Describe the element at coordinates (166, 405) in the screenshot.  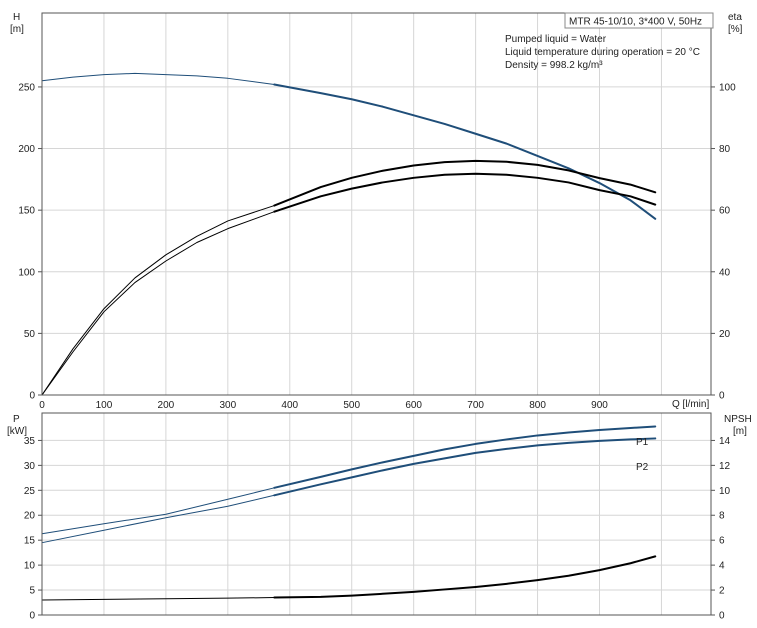
I see `x-axis-tick-label: 200` at that location.